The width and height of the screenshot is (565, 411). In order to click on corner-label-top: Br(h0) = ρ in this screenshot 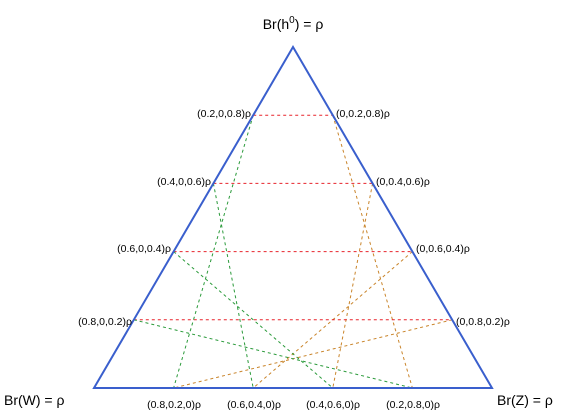, I will do `click(293, 23)`.